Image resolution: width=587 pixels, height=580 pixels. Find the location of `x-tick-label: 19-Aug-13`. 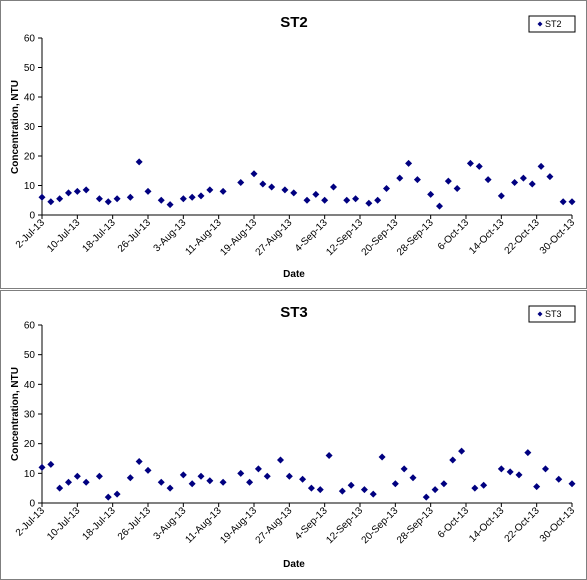

x-tick-label: 19-Aug-13 is located at coordinates (238, 525).